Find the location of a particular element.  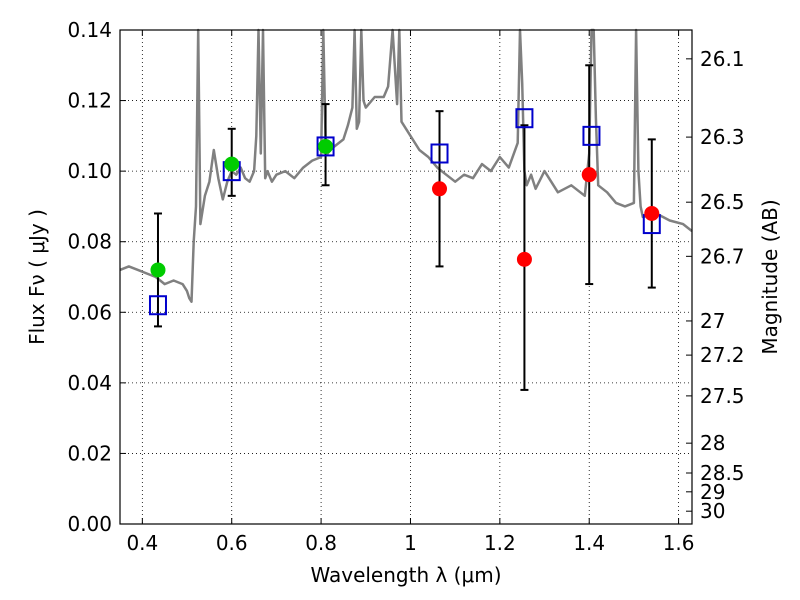

magnitude-axis-label: Magnitude (AB) is located at coordinates (770, 276).